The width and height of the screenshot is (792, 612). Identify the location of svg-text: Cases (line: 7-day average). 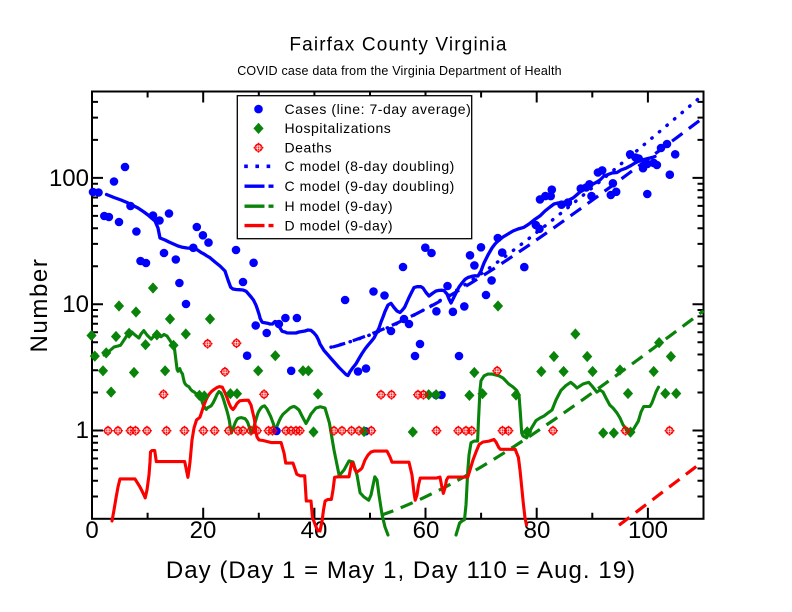
(378, 109).